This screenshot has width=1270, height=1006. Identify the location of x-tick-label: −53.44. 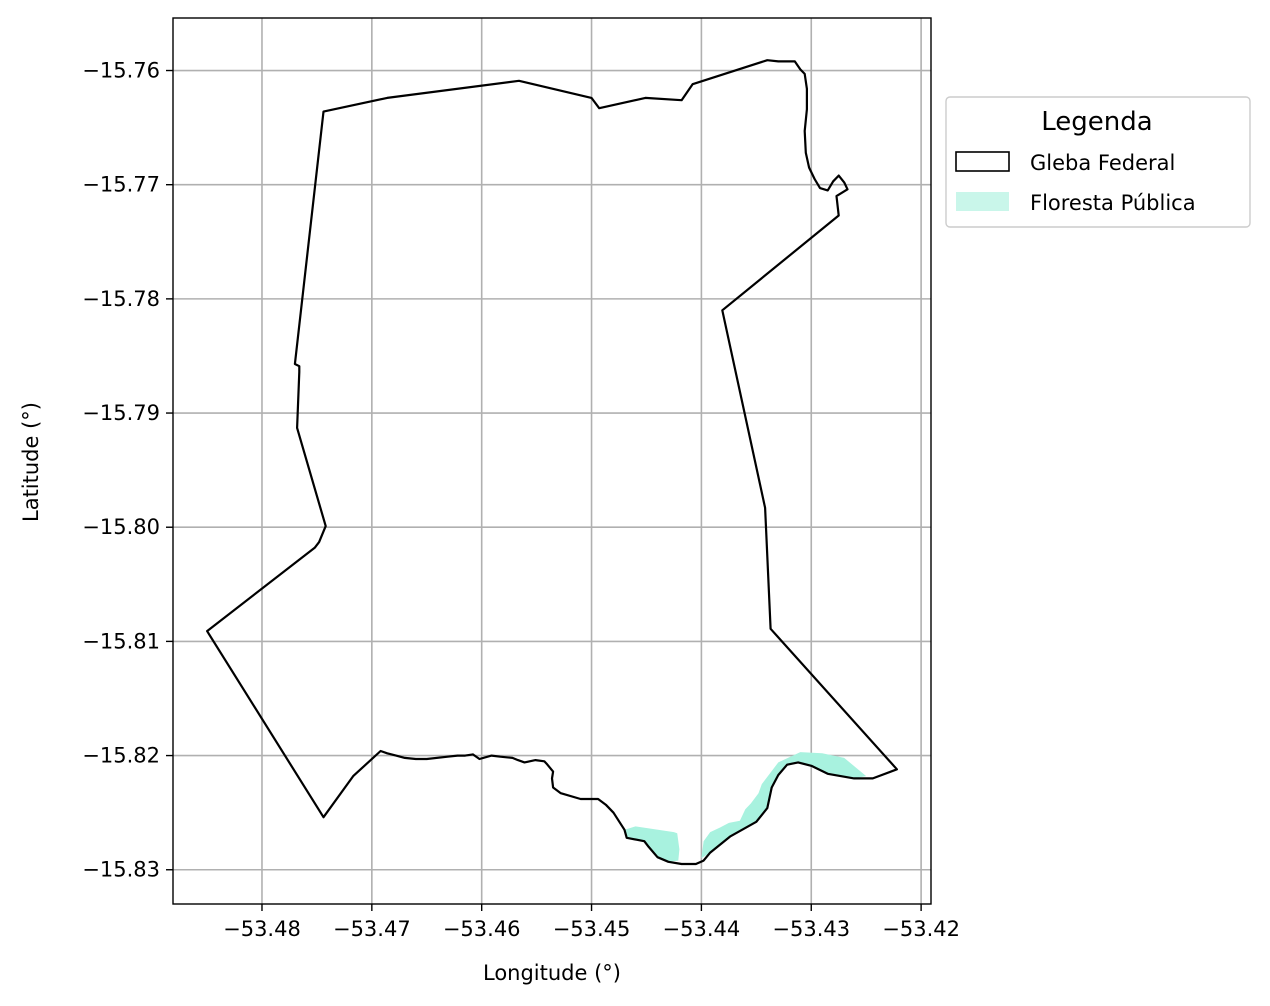
(702, 929).